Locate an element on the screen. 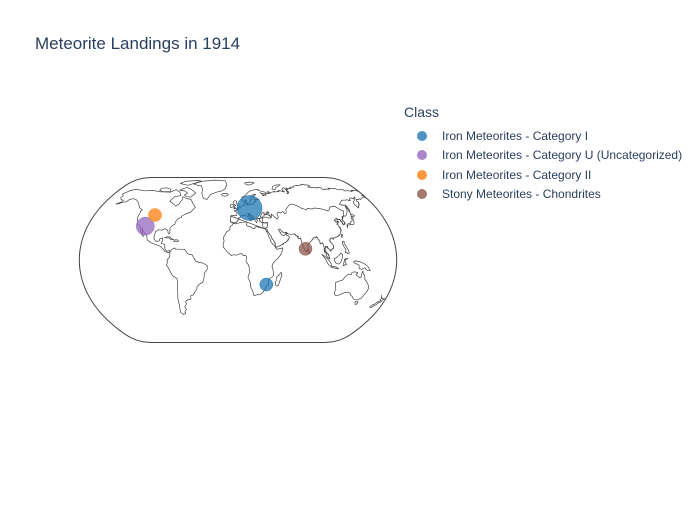 The width and height of the screenshot is (700, 505). legend-label: Stony Meteorites - Chondrites is located at coordinates (521, 194).